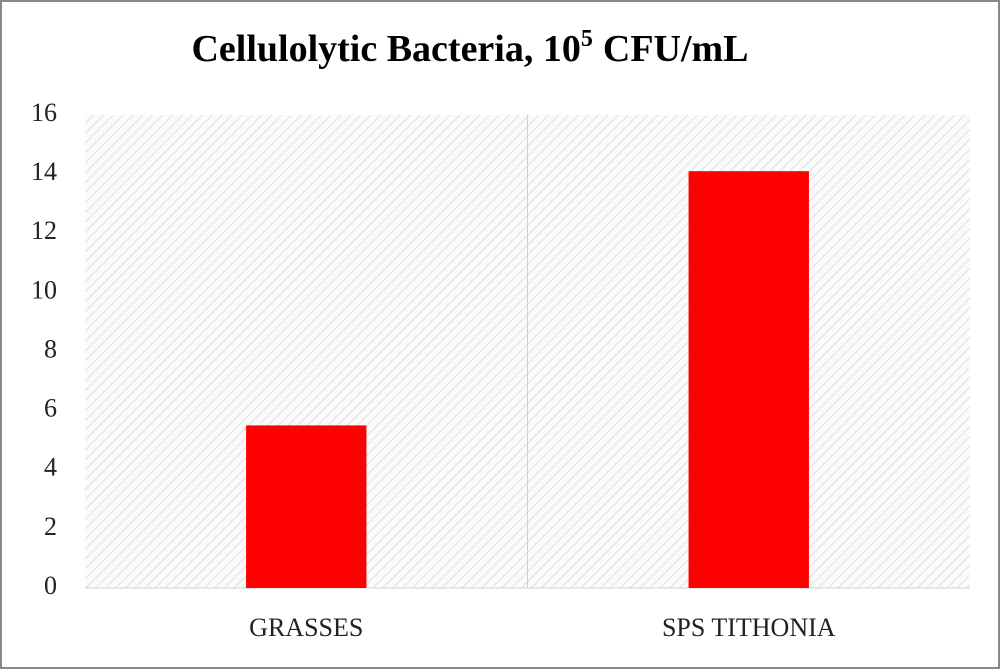 This screenshot has height=669, width=1000. Describe the element at coordinates (44, 171) in the screenshot. I see `y-tick-label: 14` at that location.